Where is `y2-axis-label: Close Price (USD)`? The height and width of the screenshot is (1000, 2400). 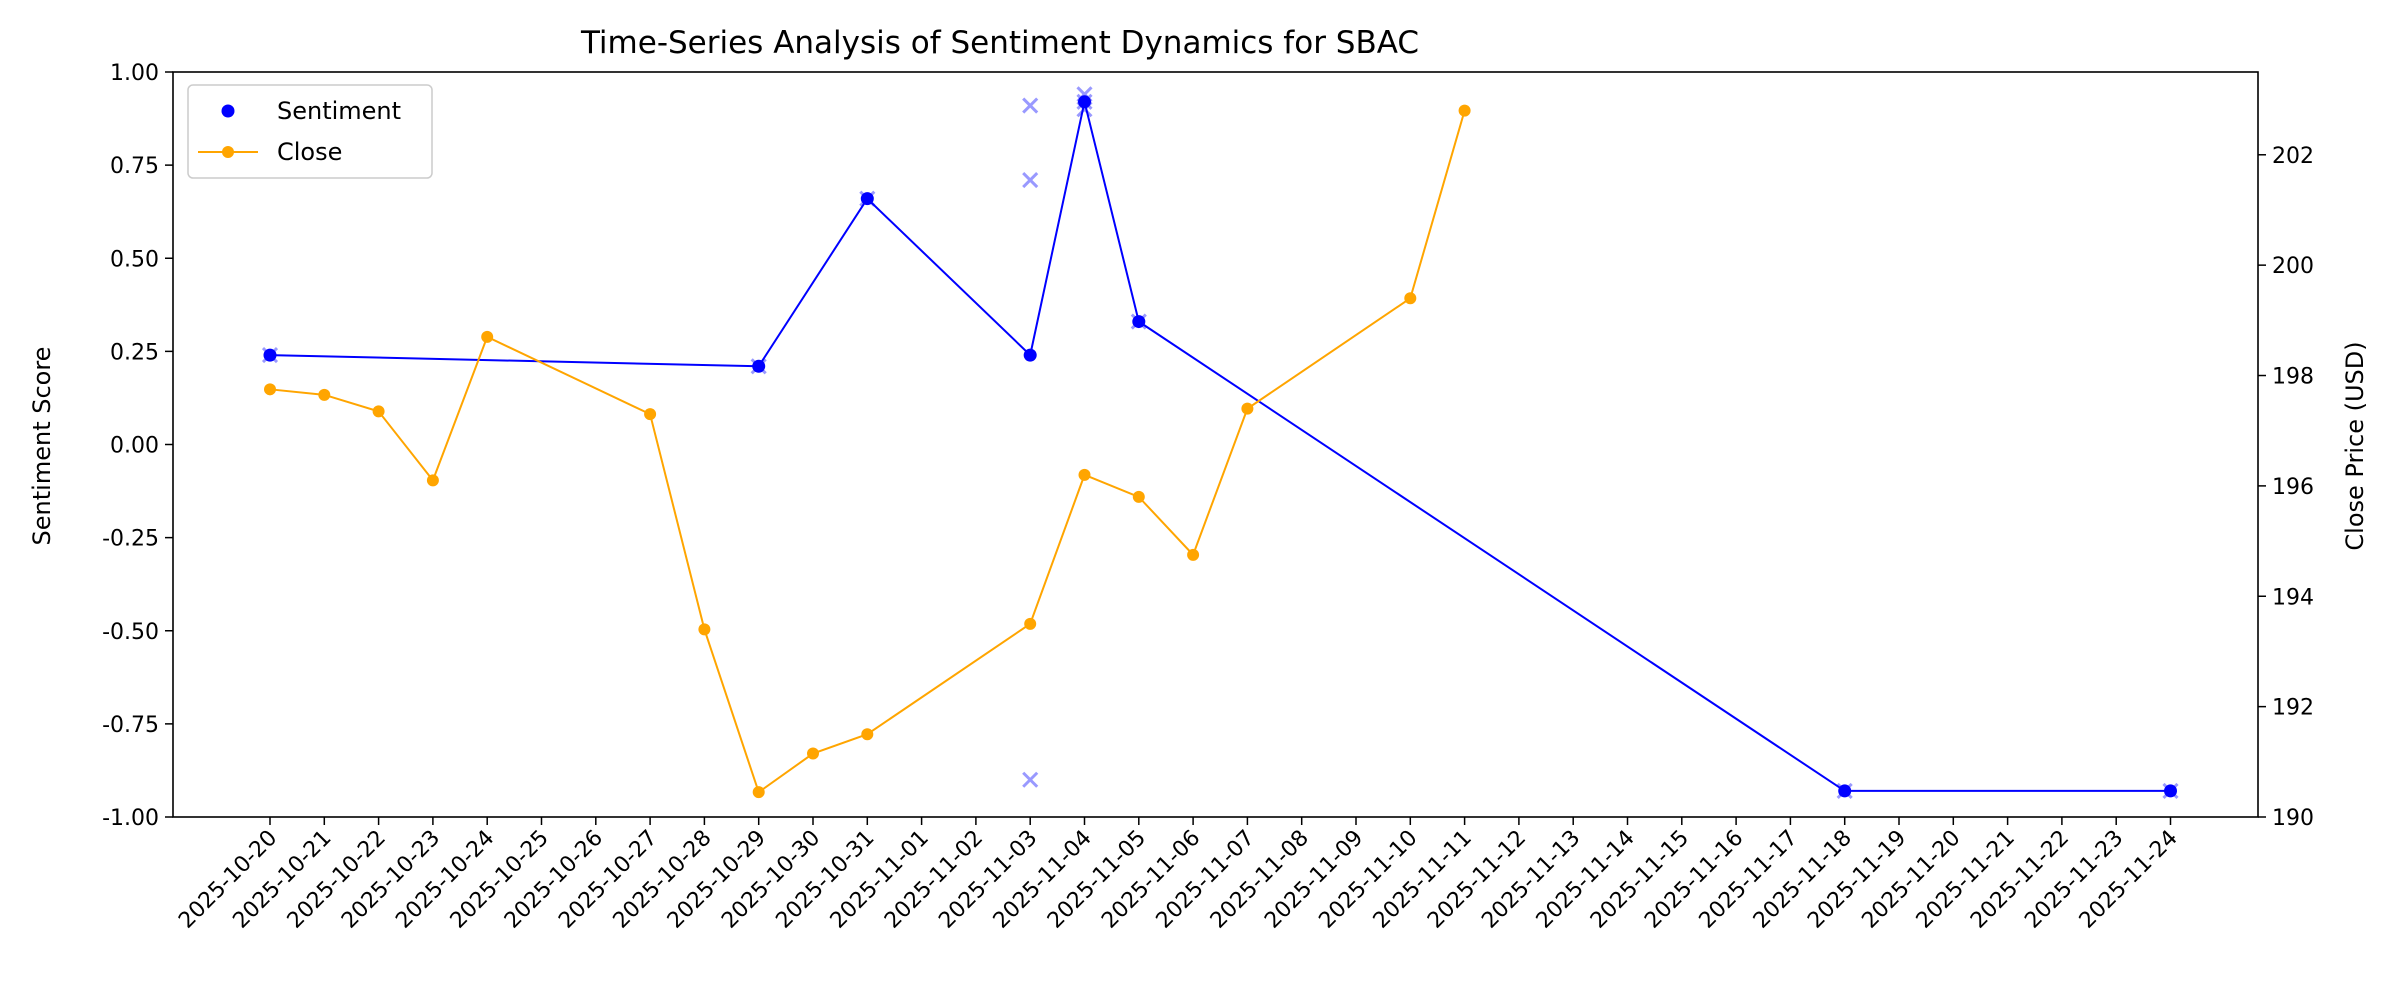 y2-axis-label: Close Price (USD) is located at coordinates (2355, 445).